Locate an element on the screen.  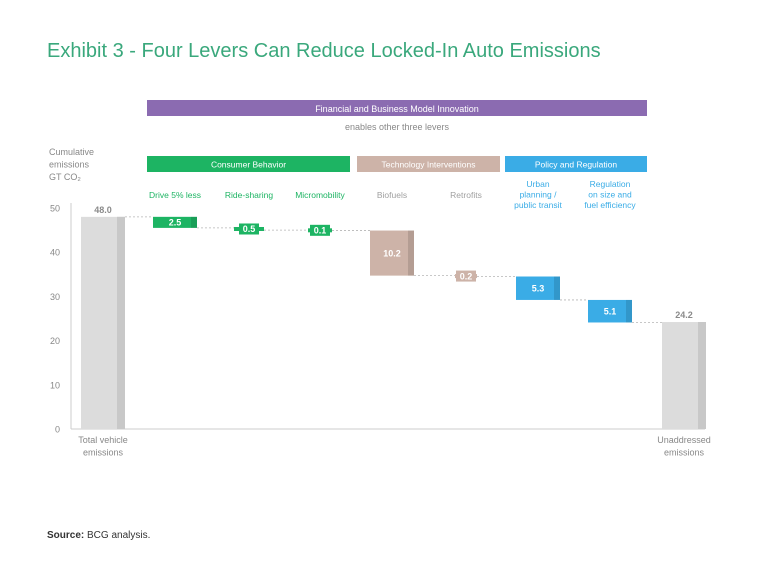
bar-value-label: 0.2 is located at coordinates (466, 276).